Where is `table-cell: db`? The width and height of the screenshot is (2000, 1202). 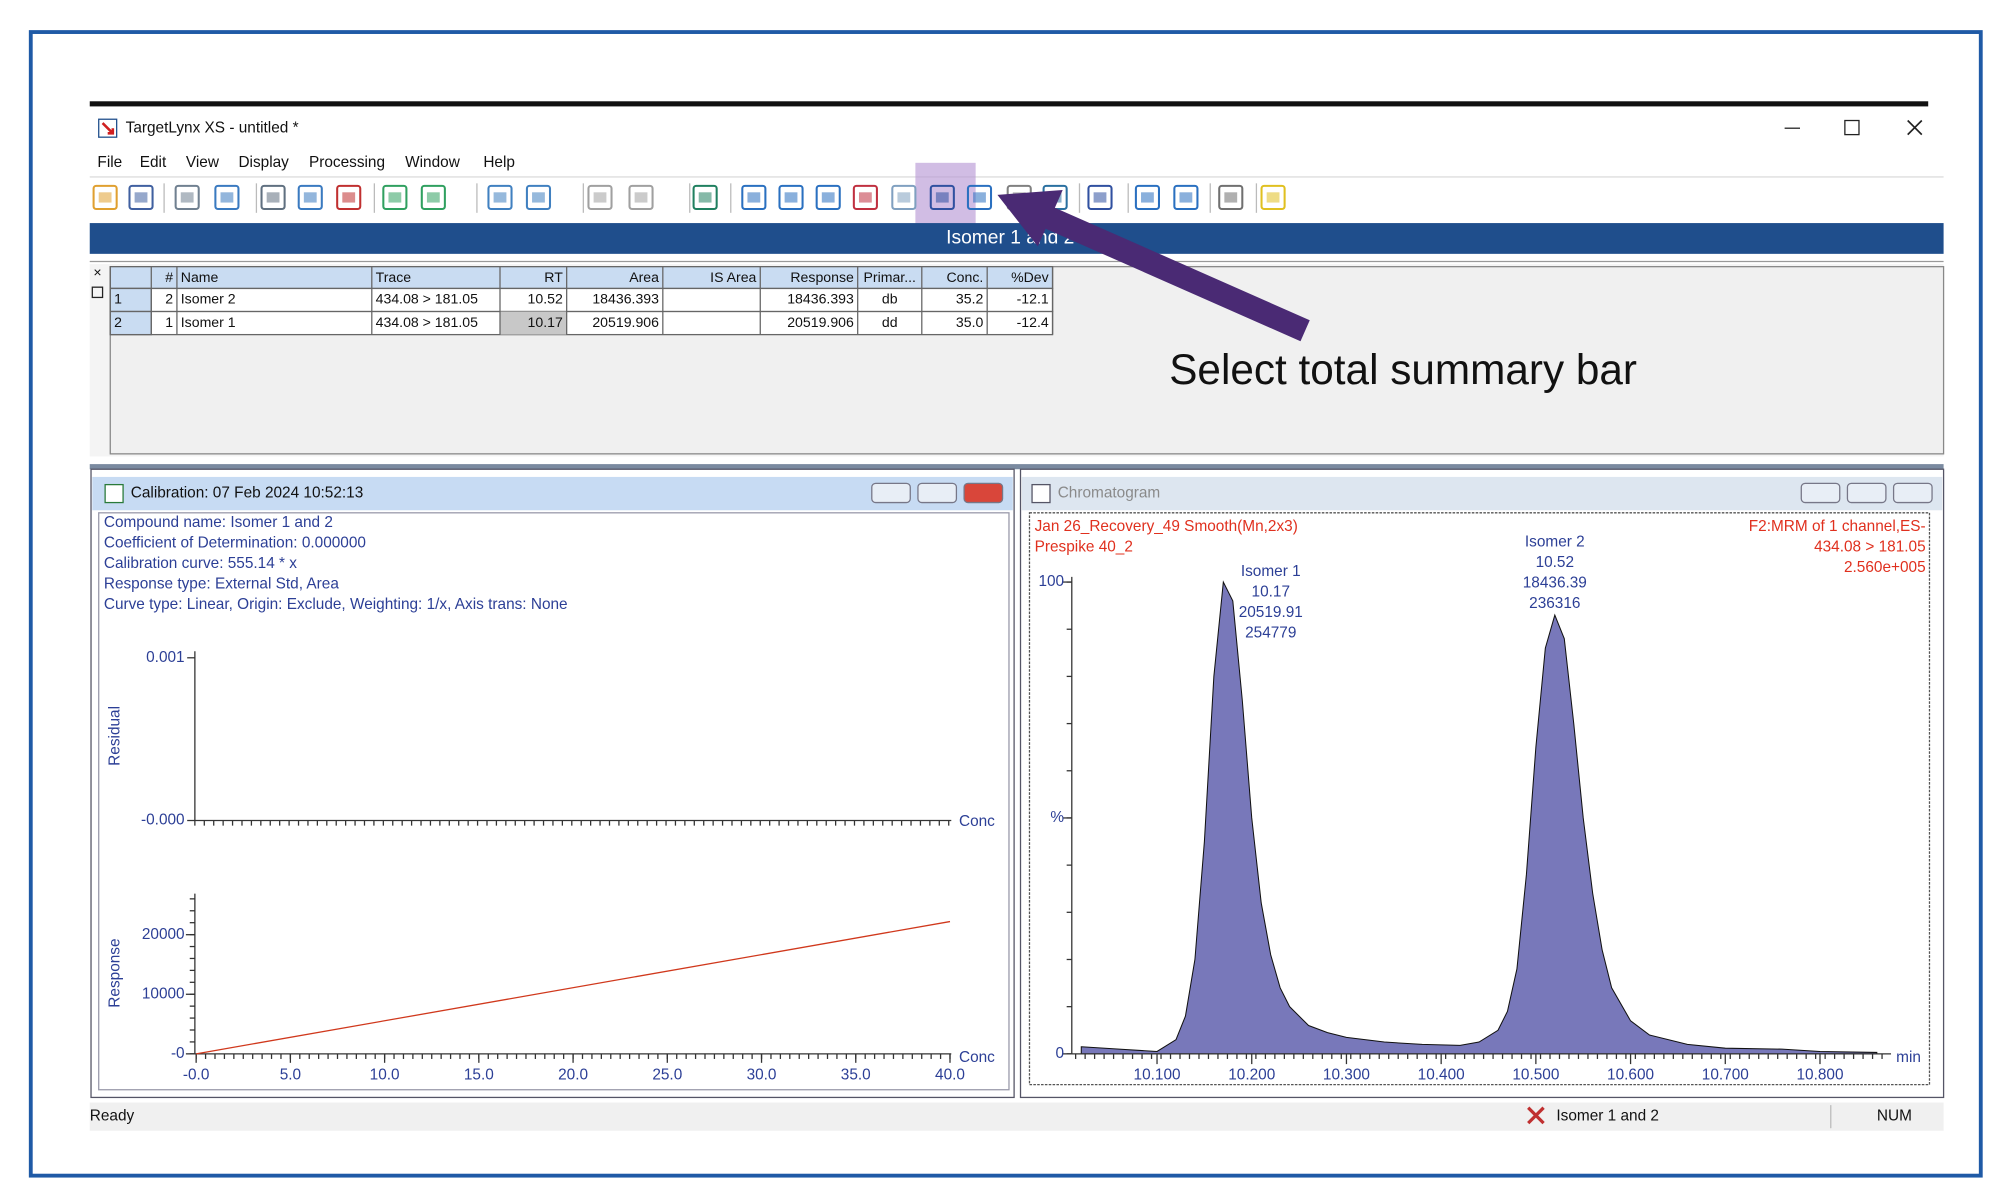 table-cell: db is located at coordinates (890, 299).